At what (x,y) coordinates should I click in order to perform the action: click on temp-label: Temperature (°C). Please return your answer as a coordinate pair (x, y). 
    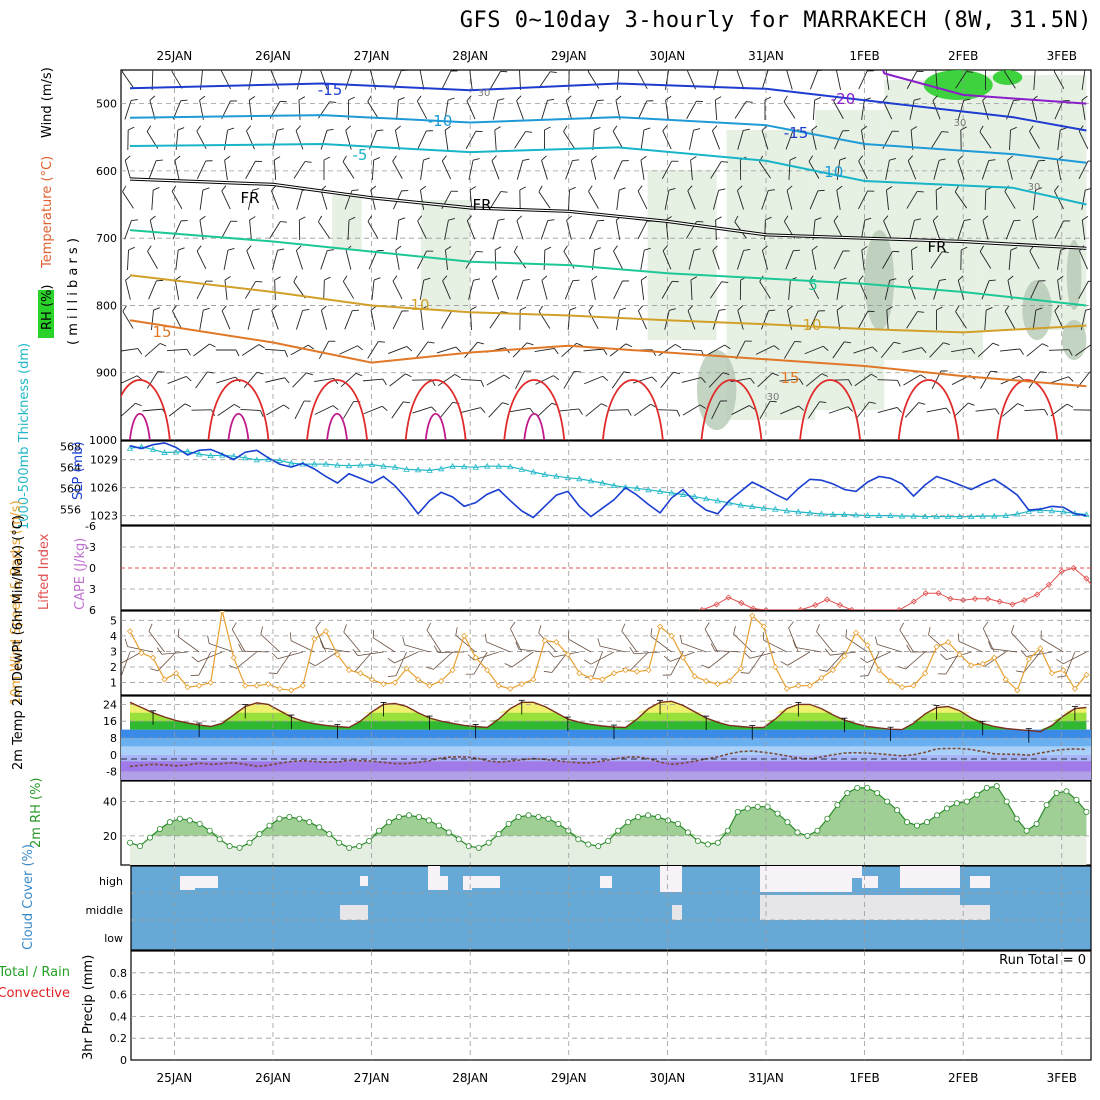
    Looking at the image, I should click on (47, 212).